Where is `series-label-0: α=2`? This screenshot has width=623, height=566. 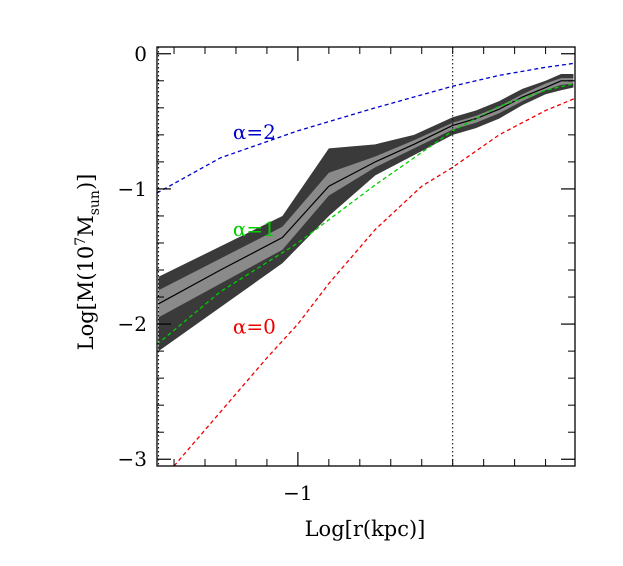 series-label-0: α=2 is located at coordinates (254, 132).